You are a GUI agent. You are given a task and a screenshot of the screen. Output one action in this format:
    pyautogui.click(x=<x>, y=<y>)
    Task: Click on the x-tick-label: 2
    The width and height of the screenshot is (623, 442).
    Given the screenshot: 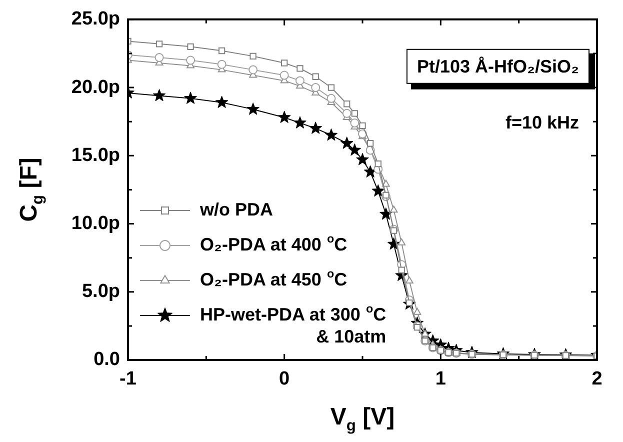 What is the action you would take?
    pyautogui.click(x=597, y=379)
    